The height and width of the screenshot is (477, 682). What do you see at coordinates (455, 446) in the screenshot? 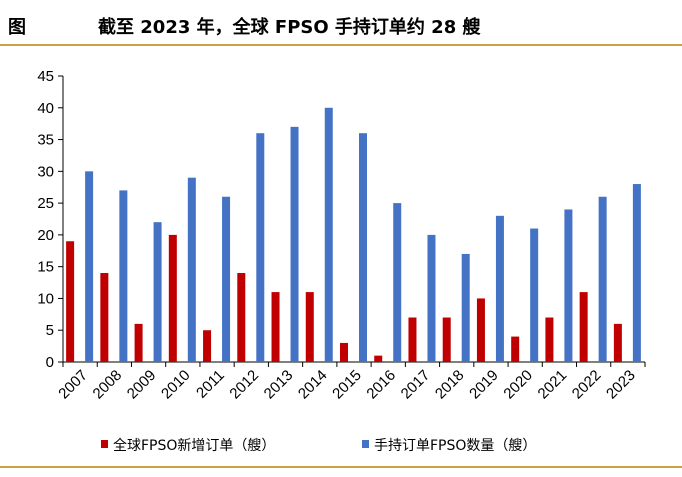
I see `legend-label-backlog: 手持订单FPSO数量（艘）` at bounding box center [455, 446].